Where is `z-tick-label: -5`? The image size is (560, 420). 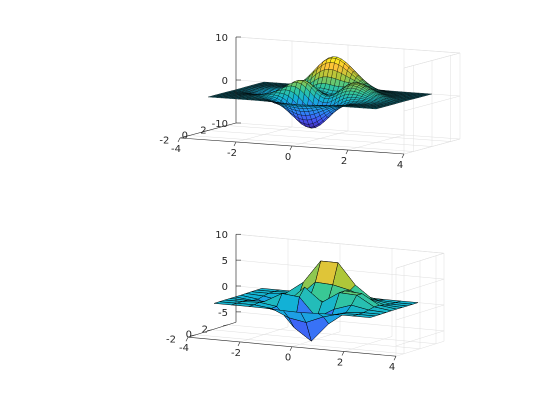
z-tick-label: -5 is located at coordinates (223, 313).